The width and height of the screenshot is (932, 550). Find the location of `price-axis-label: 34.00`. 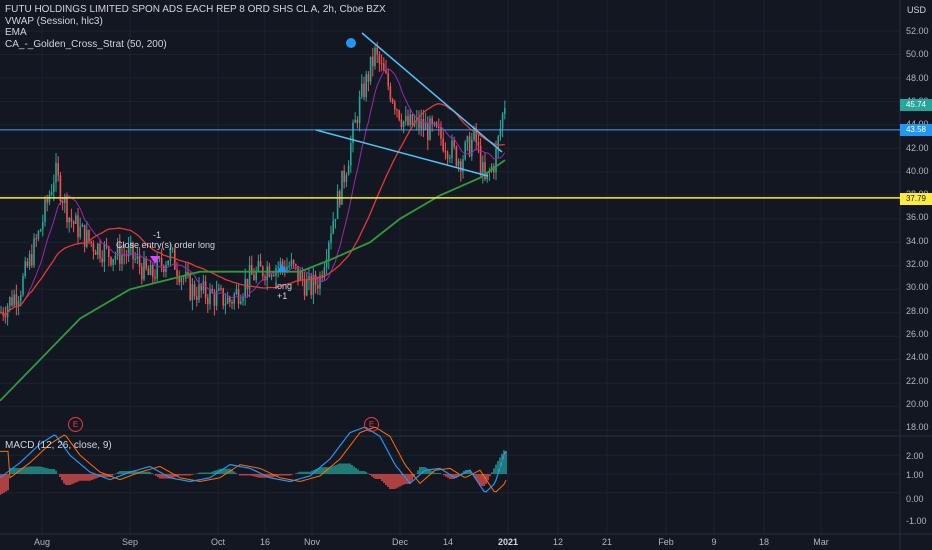

price-axis-label: 34.00 is located at coordinates (917, 240).